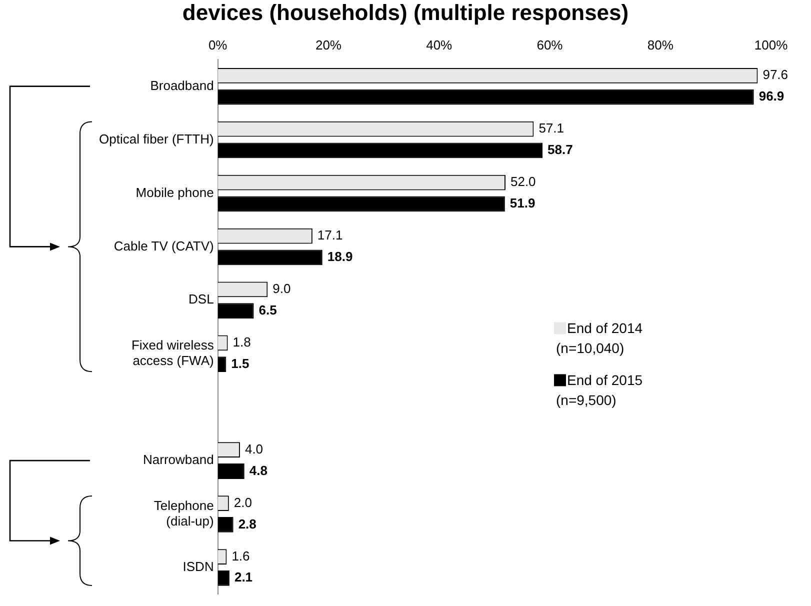  Describe the element at coordinates (241, 342) in the screenshot. I see `data-label: 1.8` at that location.